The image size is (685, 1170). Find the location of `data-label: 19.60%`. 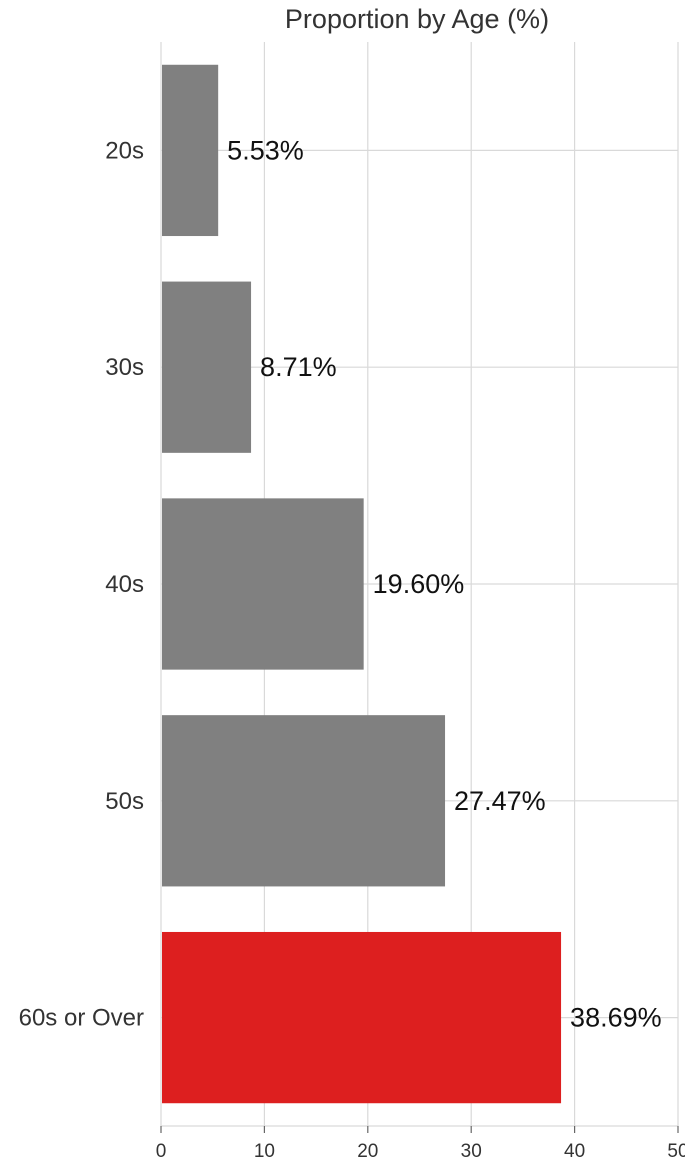

data-label: 19.60% is located at coordinates (419, 584).